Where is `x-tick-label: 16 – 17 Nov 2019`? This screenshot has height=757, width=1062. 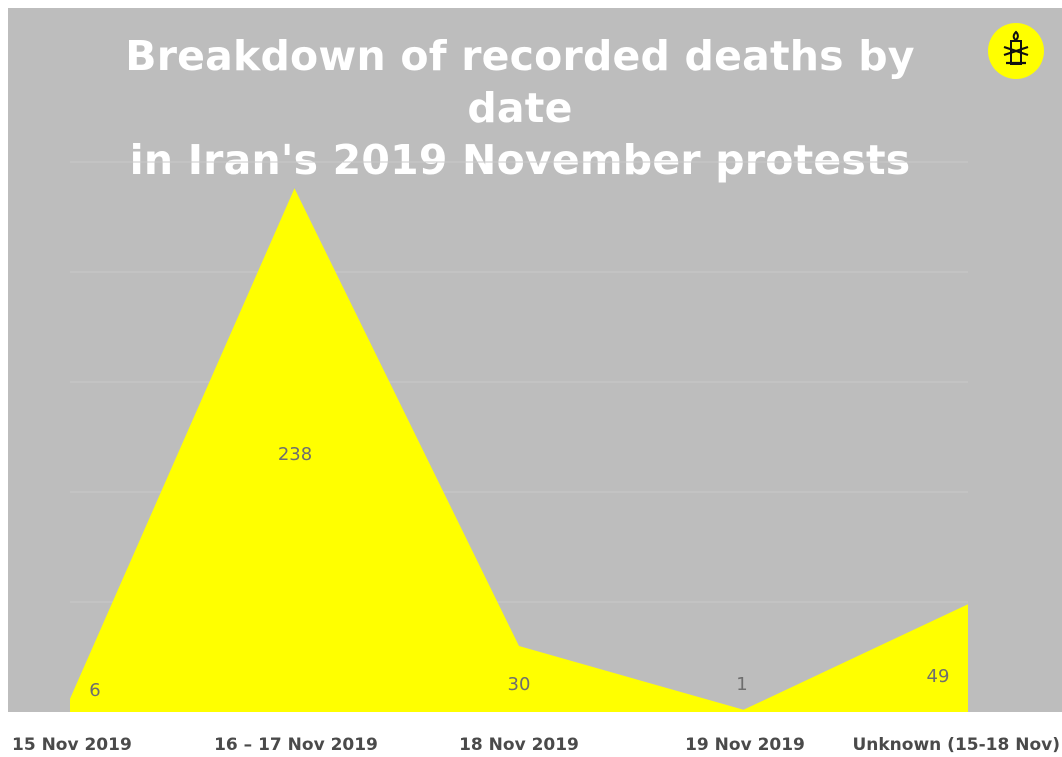
x-tick-label: 16 – 17 Nov 2019 is located at coordinates (296, 745).